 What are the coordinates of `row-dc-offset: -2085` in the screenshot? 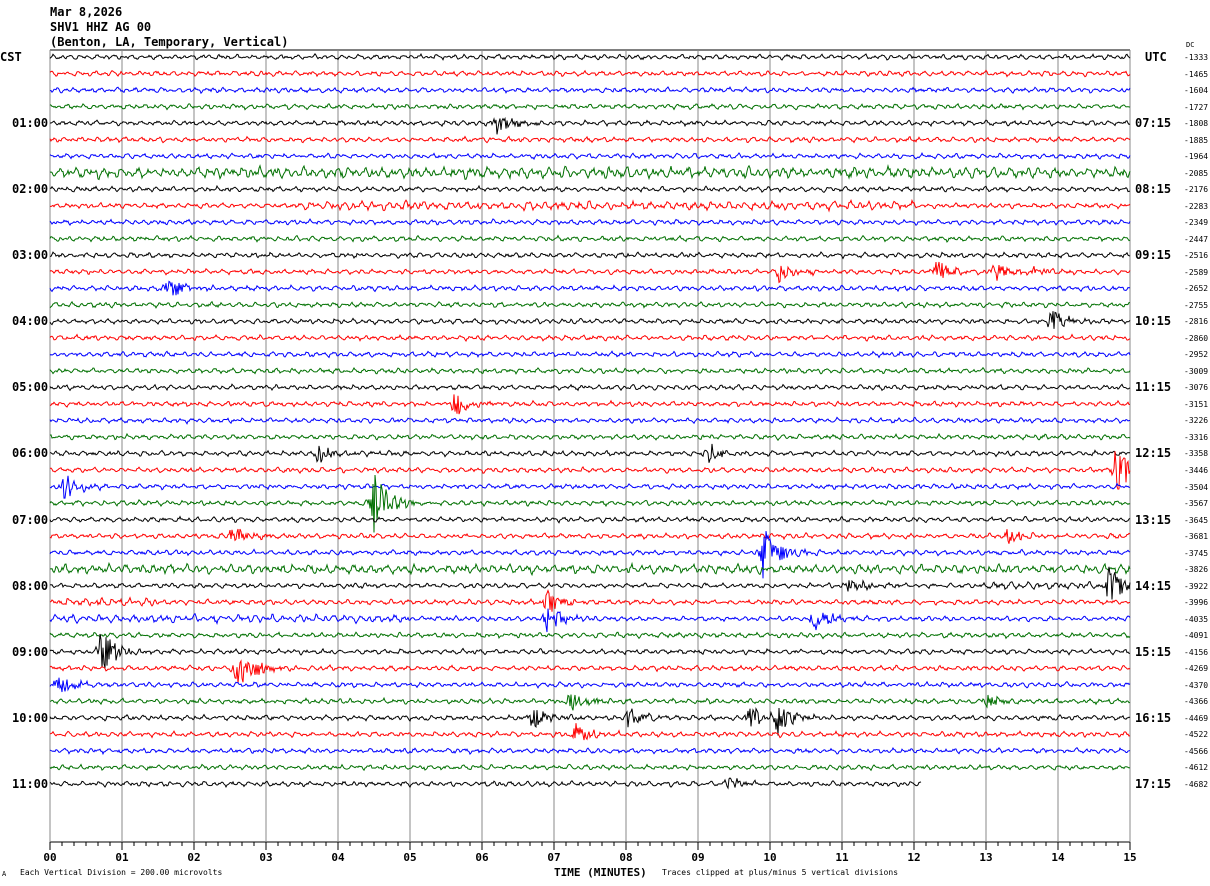 It's located at (1196, 173).